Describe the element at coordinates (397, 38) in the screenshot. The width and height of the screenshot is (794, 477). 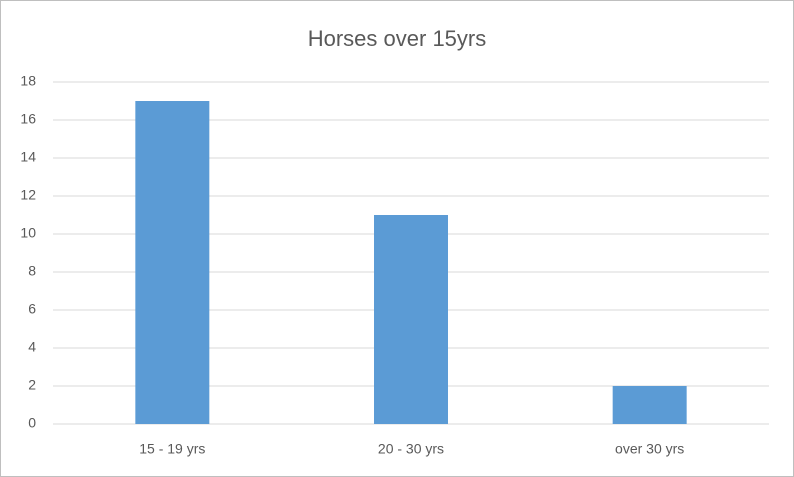
I see `chart-title: Horses over 15yrs` at that location.